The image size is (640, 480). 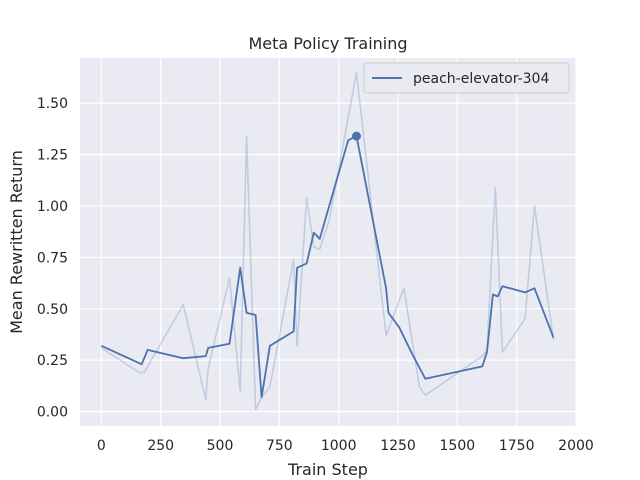 What do you see at coordinates (458, 446) in the screenshot?
I see `x-tick-label: 1500` at bounding box center [458, 446].